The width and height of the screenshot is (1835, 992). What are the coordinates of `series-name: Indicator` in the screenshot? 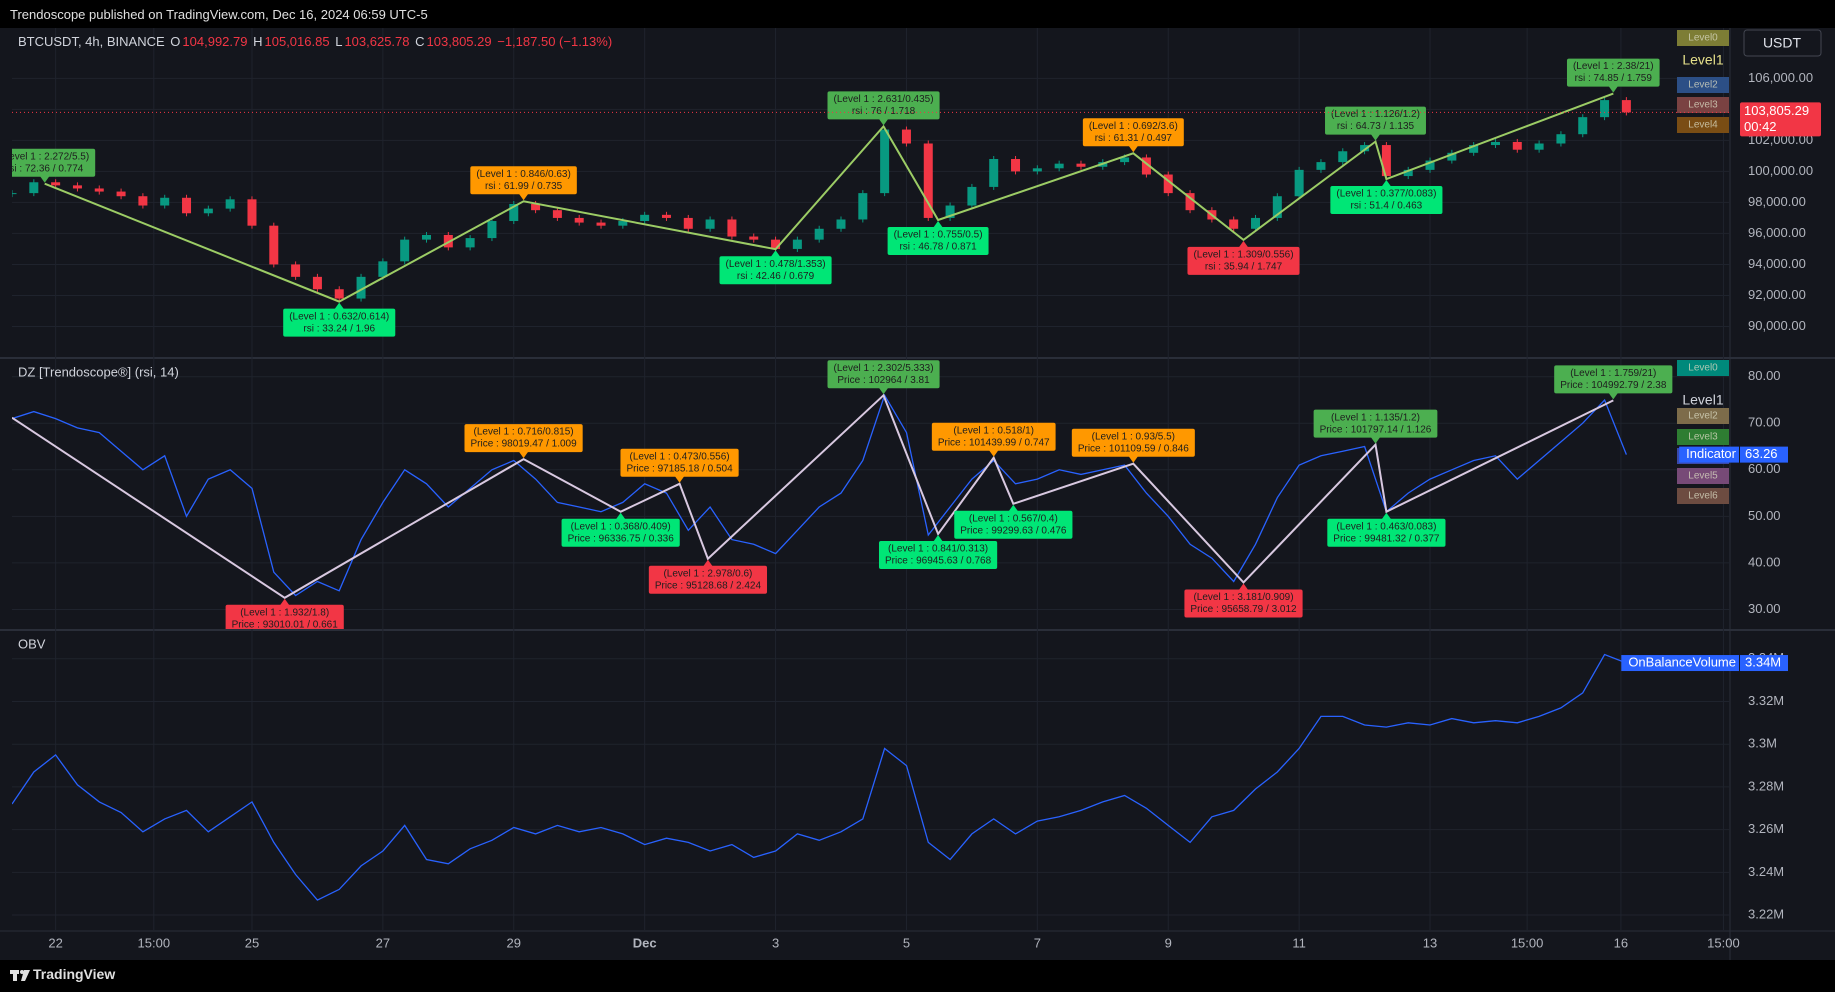 It's located at (1711, 453).